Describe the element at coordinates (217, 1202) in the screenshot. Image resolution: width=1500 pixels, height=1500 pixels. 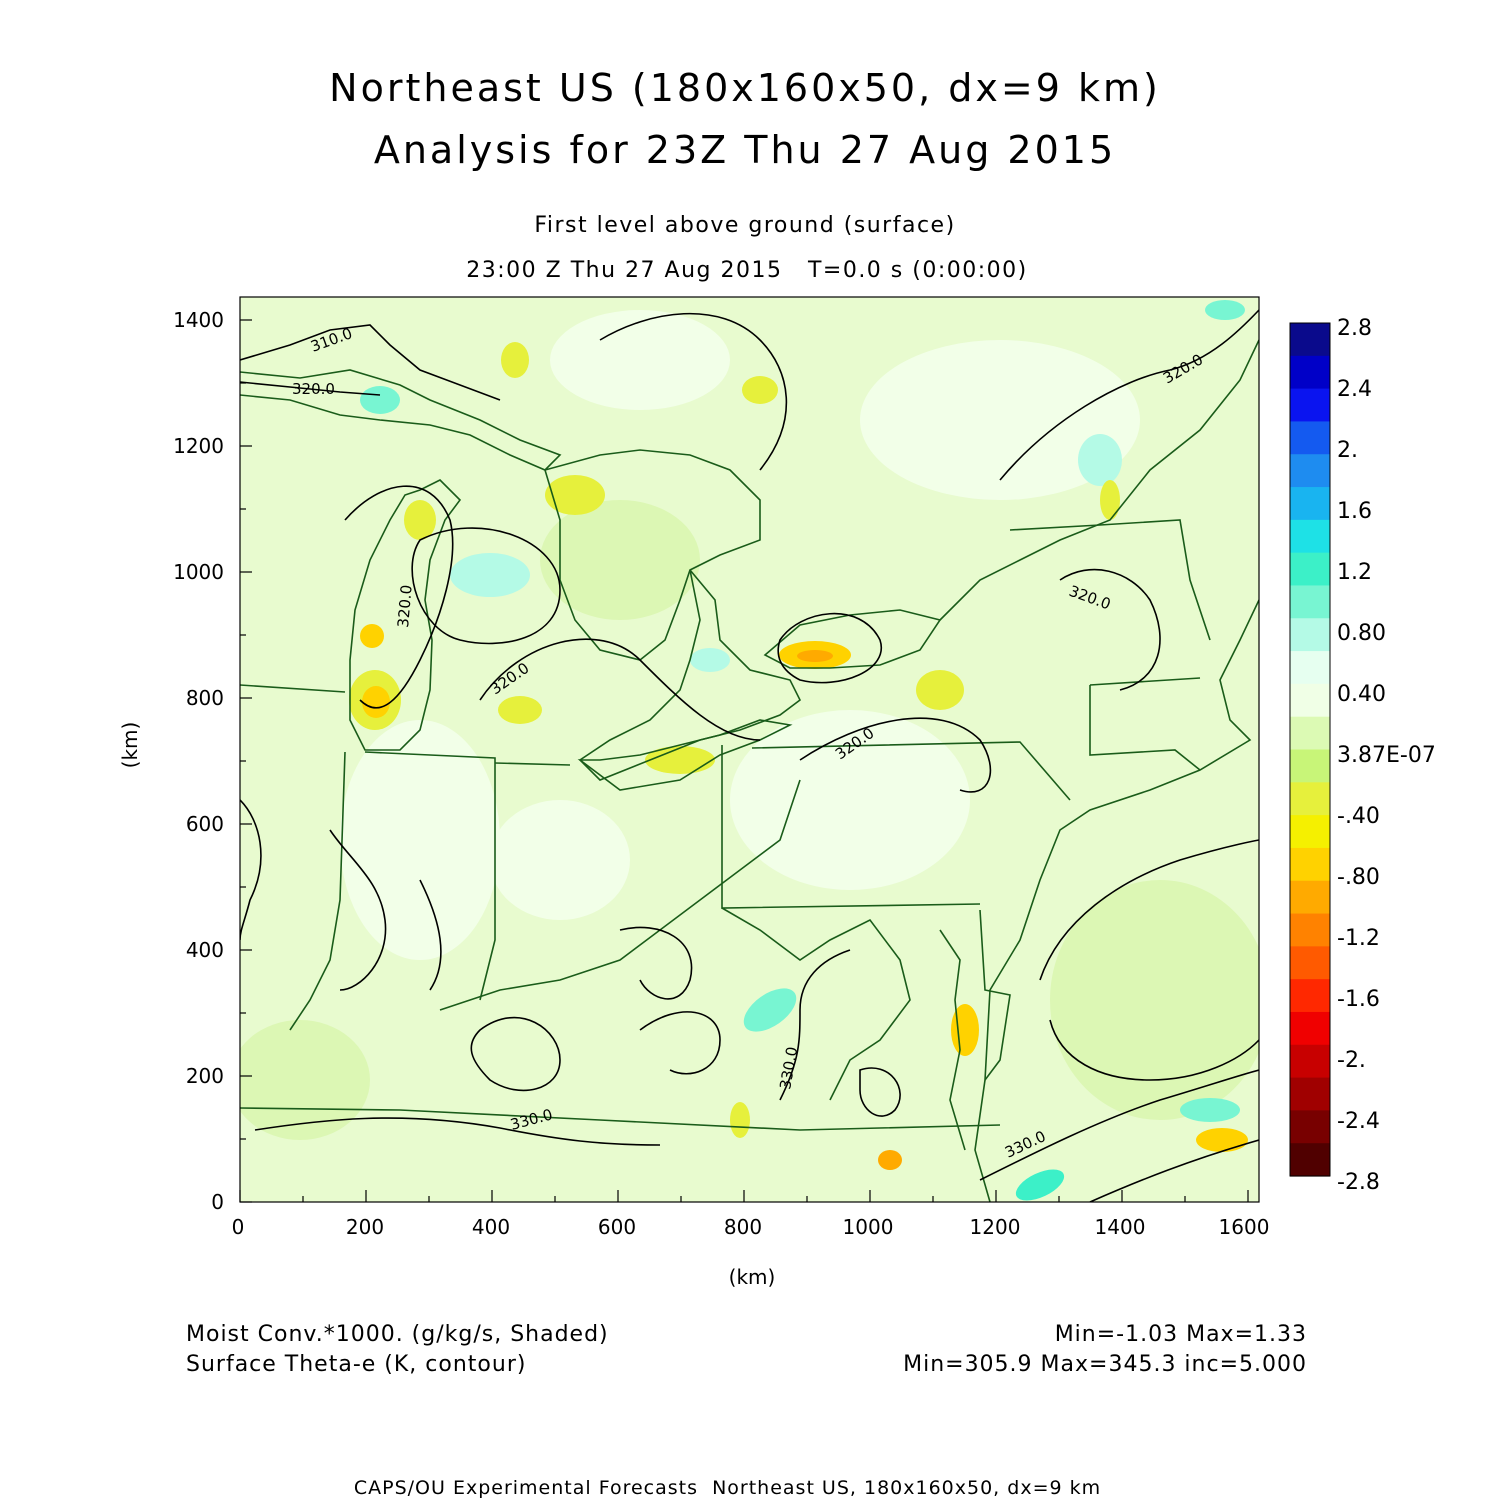
I see `y-tick-label: 0` at that location.